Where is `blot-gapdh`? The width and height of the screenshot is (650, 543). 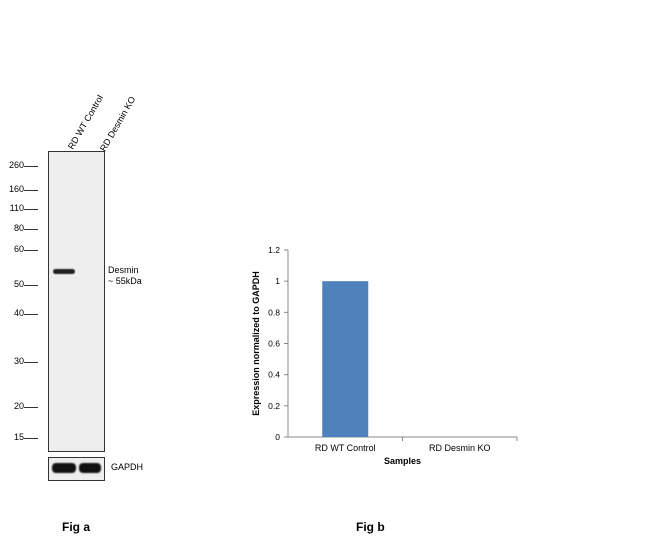
blot-gapdh is located at coordinates (76, 469).